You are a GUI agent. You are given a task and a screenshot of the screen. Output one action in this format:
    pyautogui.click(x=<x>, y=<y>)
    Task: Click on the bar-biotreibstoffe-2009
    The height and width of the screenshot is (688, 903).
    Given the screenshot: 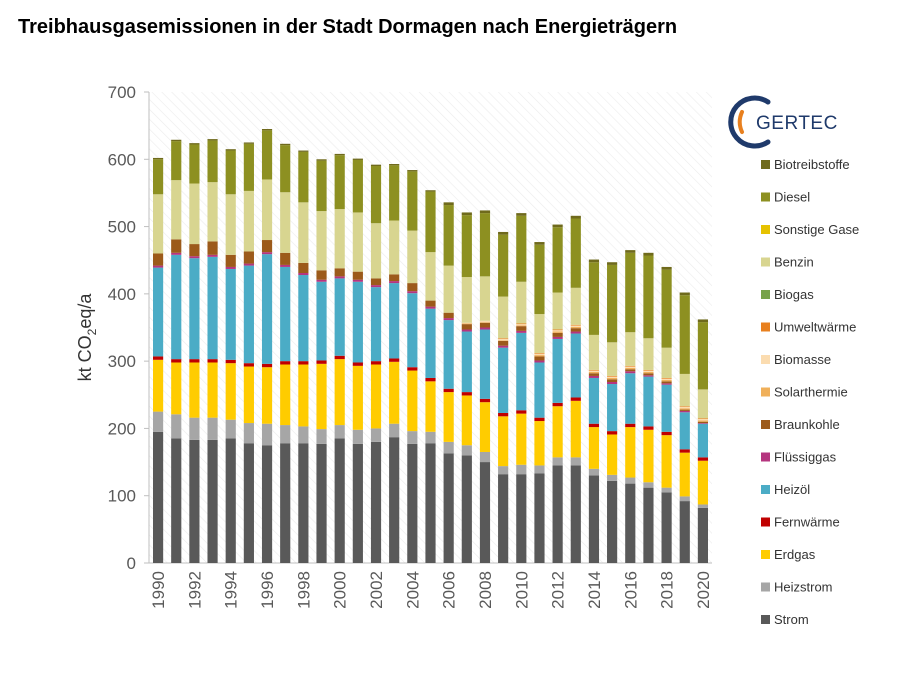 What is the action you would take?
    pyautogui.click(x=503, y=233)
    